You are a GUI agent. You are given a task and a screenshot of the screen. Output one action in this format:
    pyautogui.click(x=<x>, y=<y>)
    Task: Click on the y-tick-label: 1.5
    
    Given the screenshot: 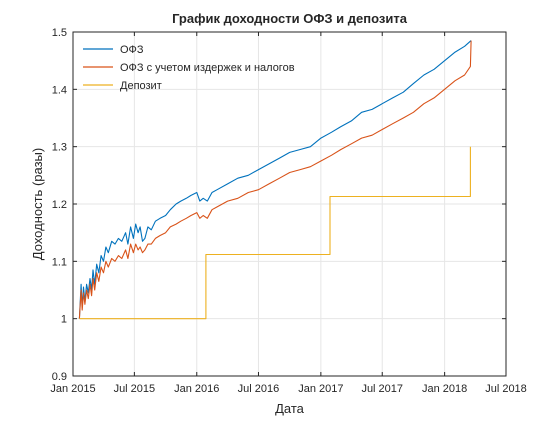 What is the action you would take?
    pyautogui.click(x=59, y=33)
    